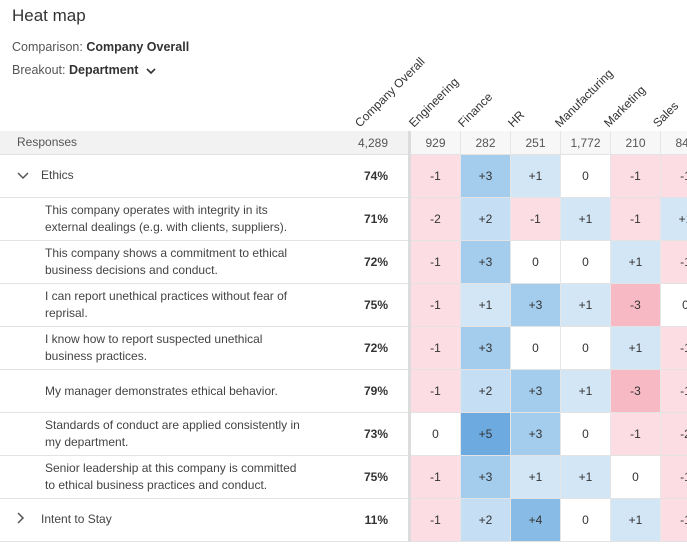 The width and height of the screenshot is (687, 553). I want to click on breakout-dropdown: Breakout: Department, so click(84, 70).